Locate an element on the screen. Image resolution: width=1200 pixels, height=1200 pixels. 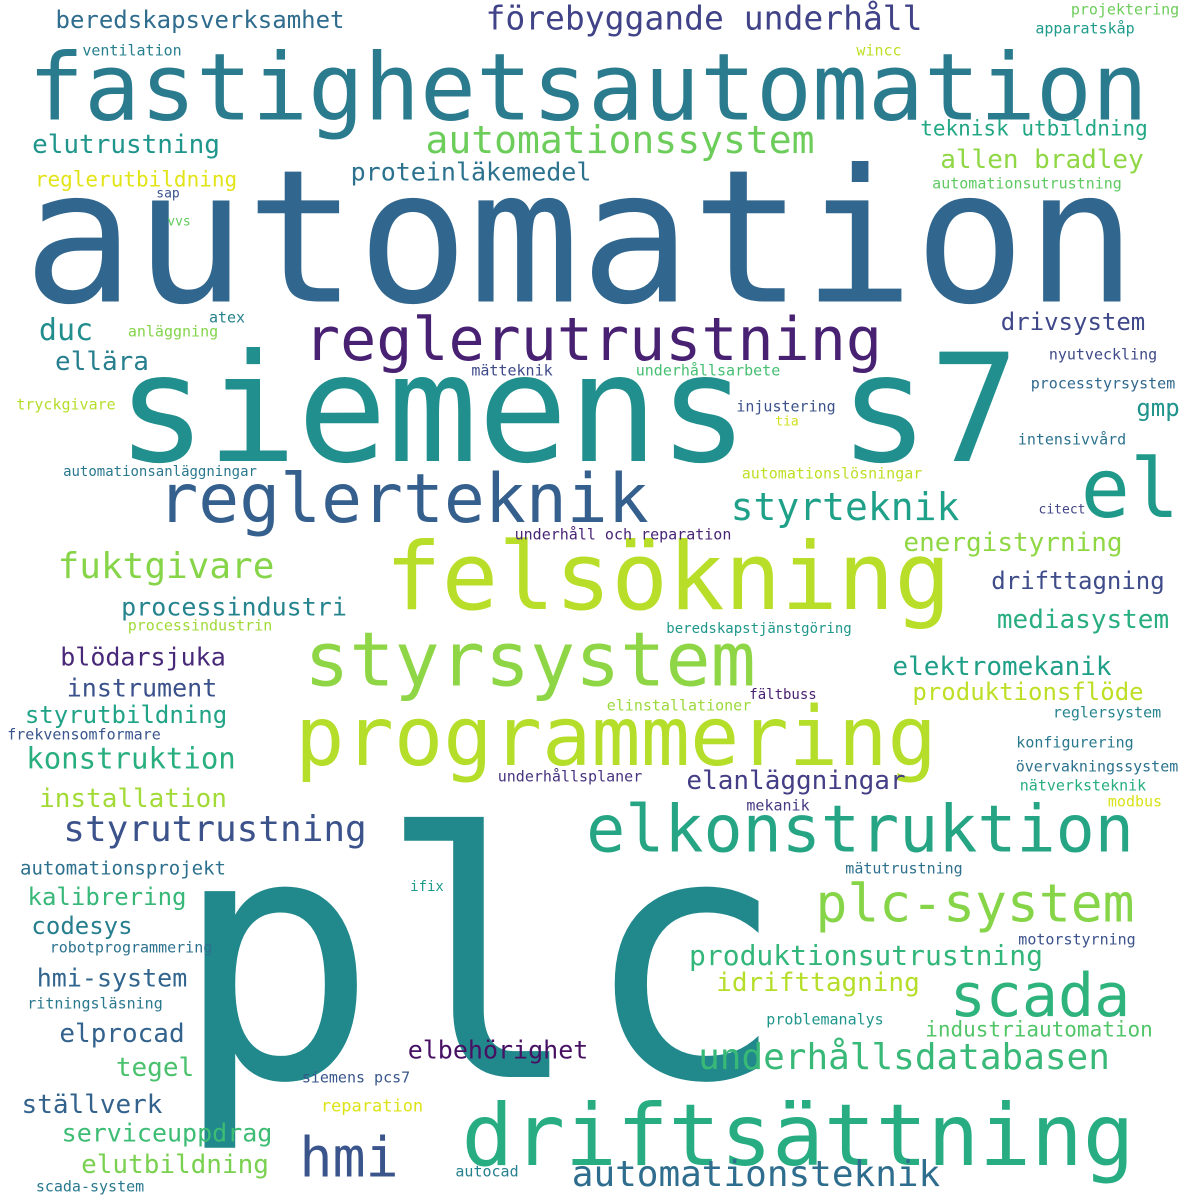
word-frekvensomformare: frekvensomformare is located at coordinates (84, 734).